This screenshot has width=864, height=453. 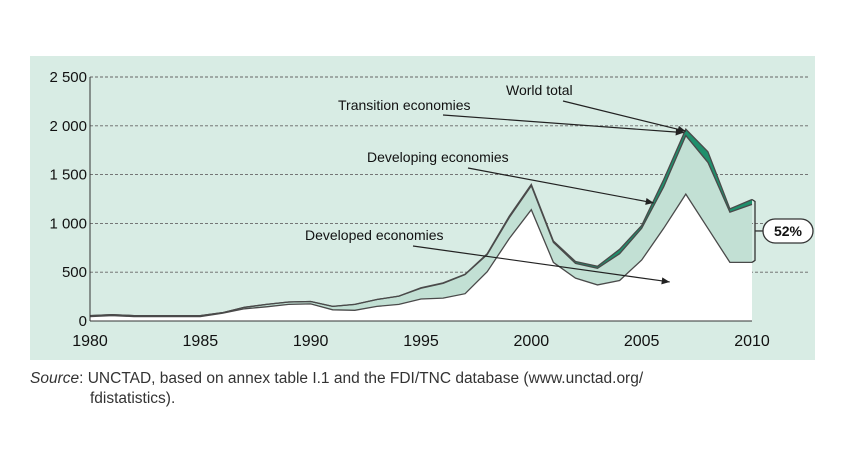 I want to click on transition-economies-arrow-line, so click(x=563, y=124).